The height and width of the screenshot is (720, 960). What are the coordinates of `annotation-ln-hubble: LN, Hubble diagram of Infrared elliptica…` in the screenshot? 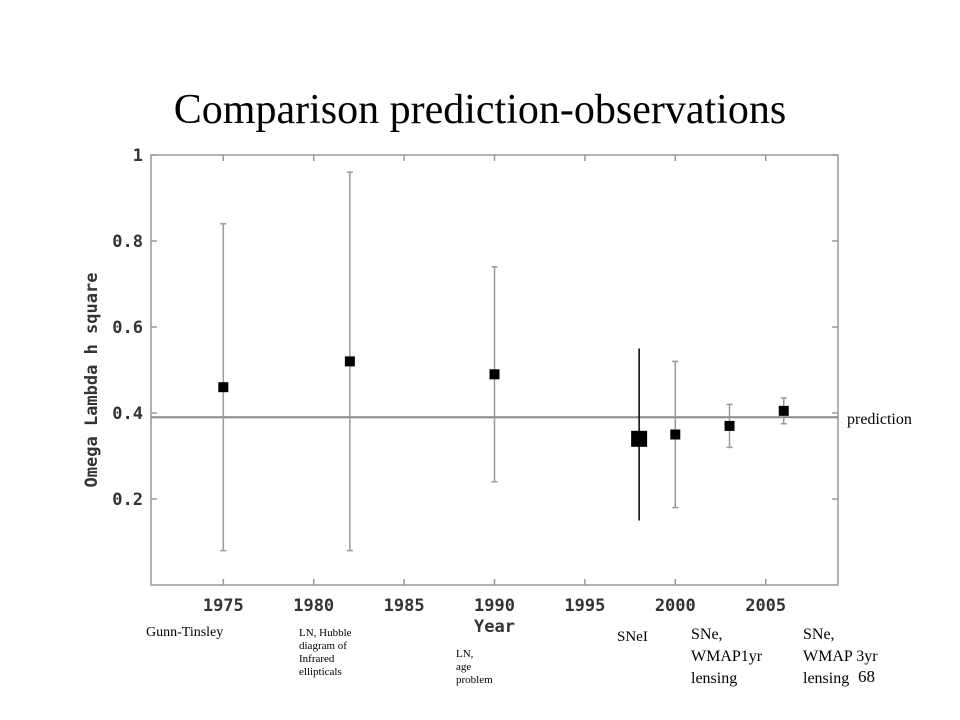 It's located at (325, 652).